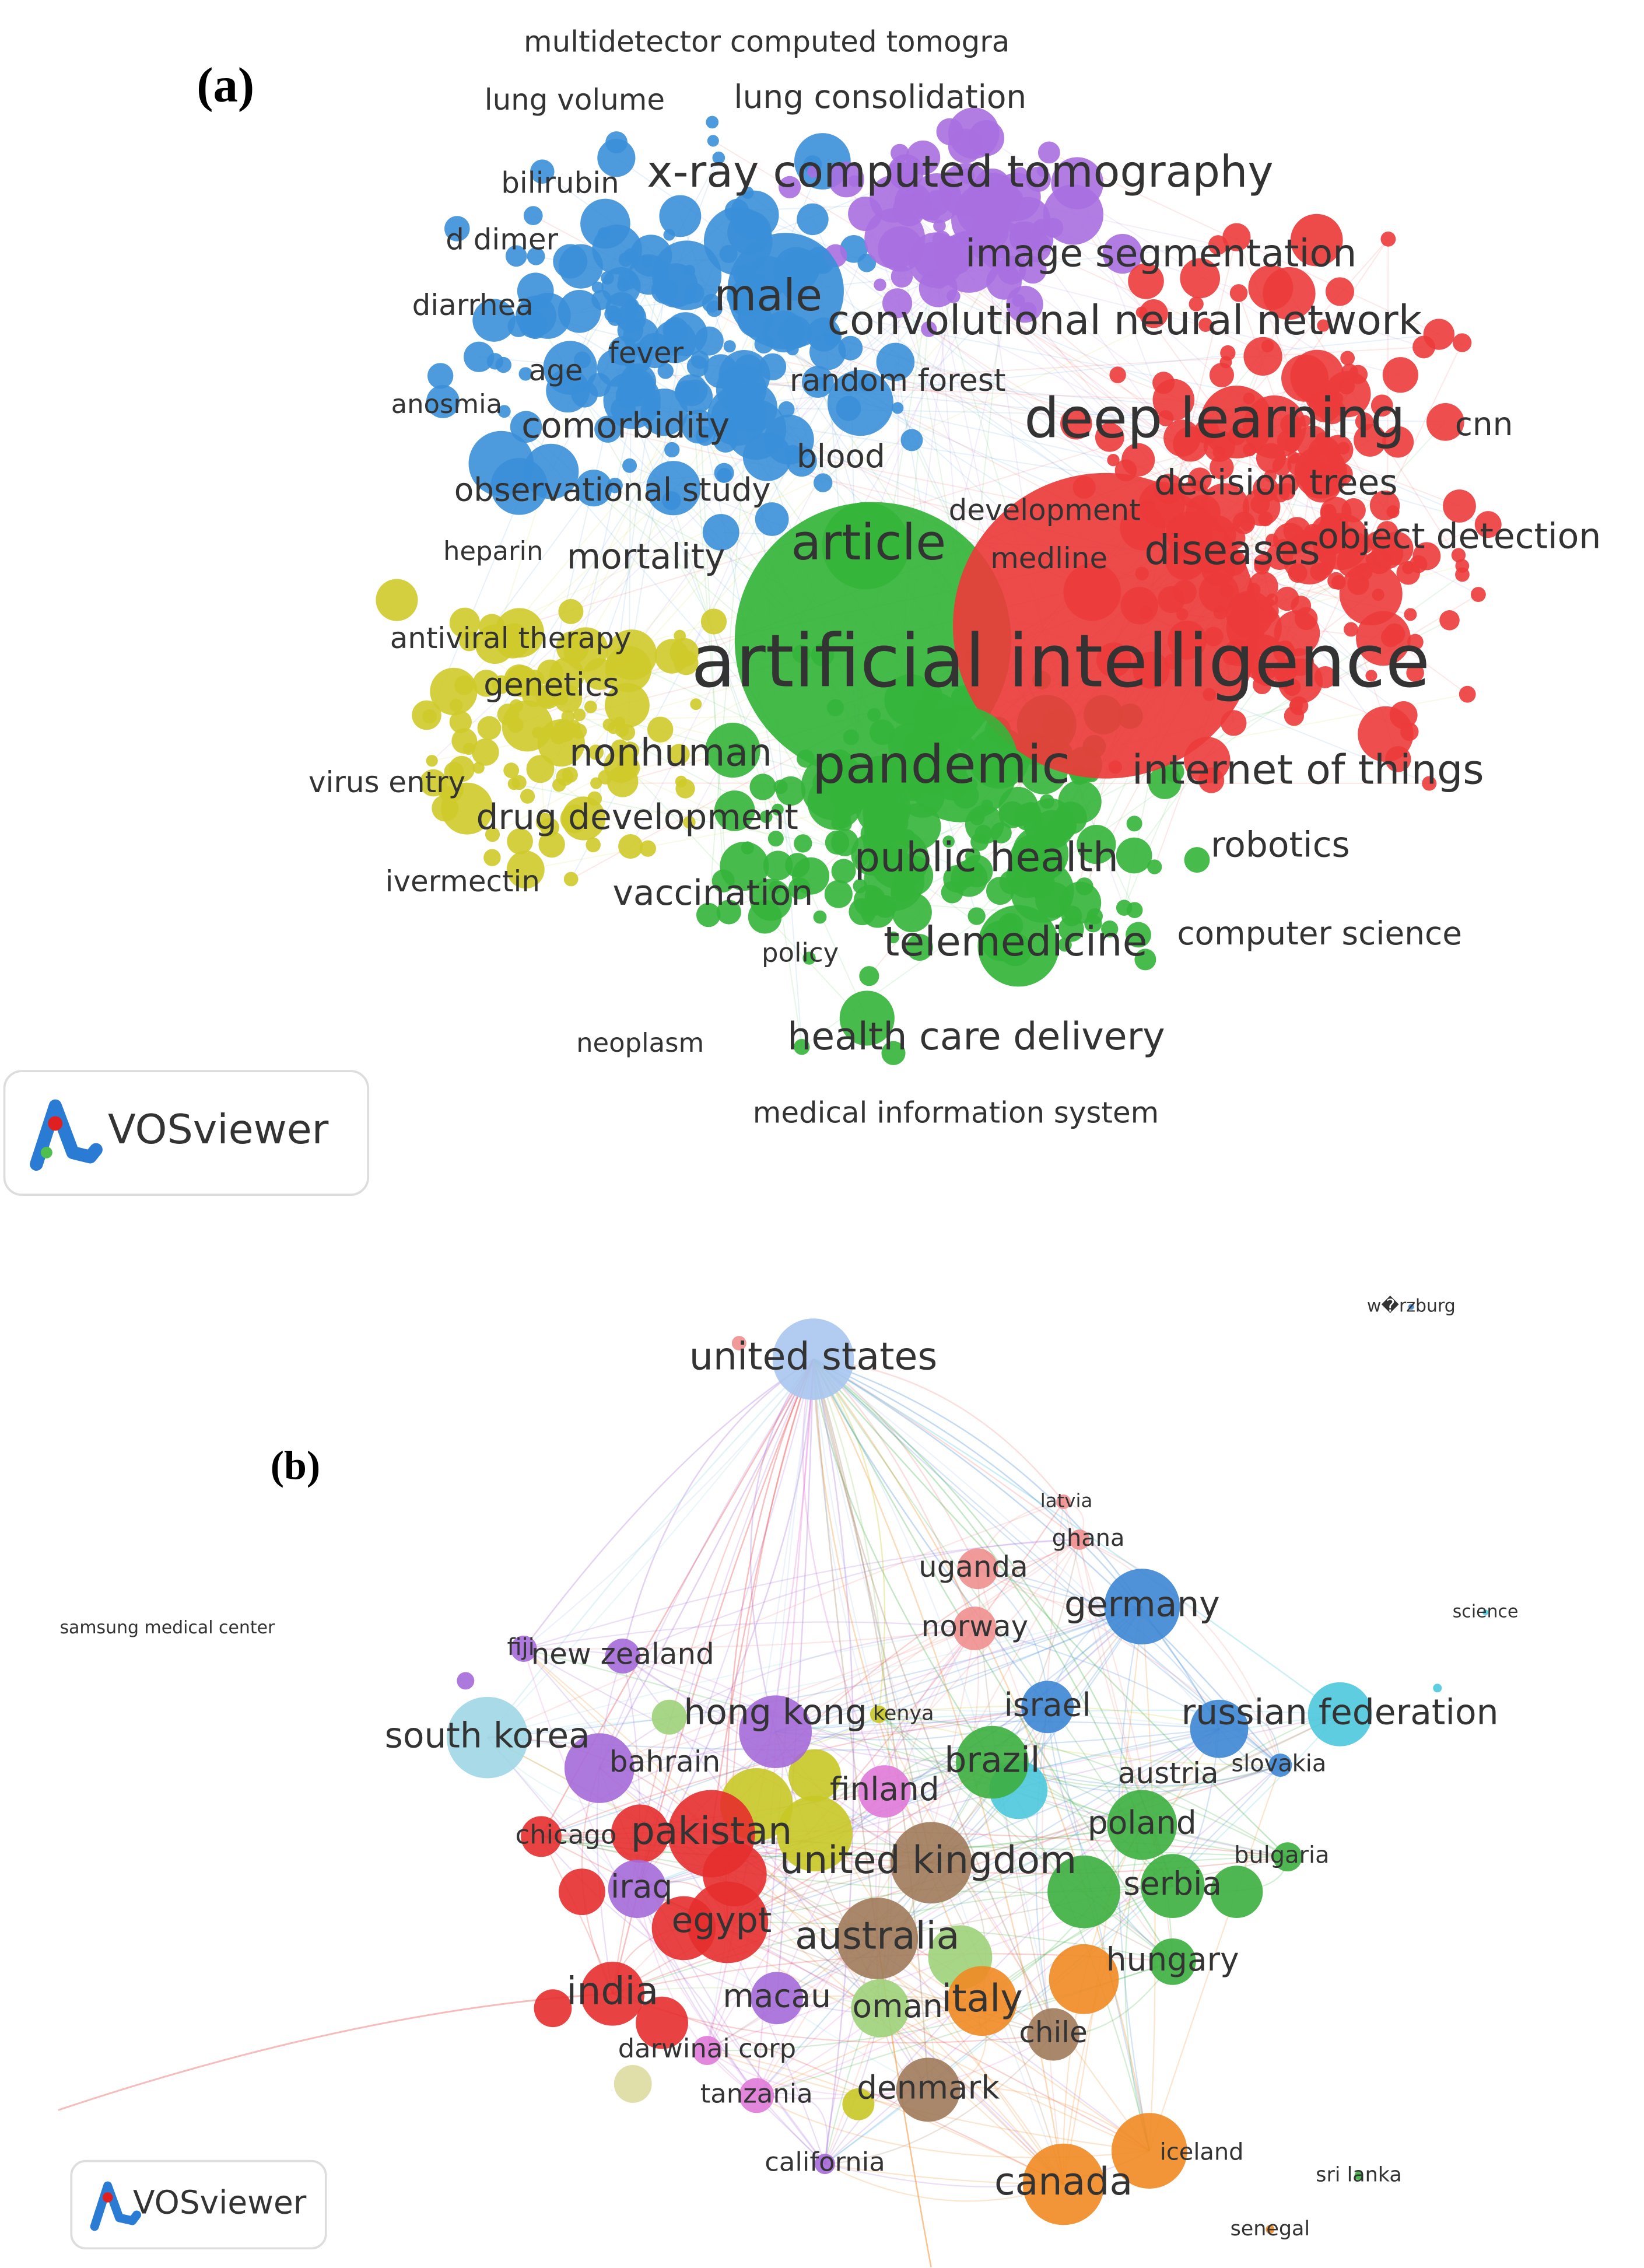  What do you see at coordinates (645, 353) in the screenshot?
I see `keyword-label: fever` at bounding box center [645, 353].